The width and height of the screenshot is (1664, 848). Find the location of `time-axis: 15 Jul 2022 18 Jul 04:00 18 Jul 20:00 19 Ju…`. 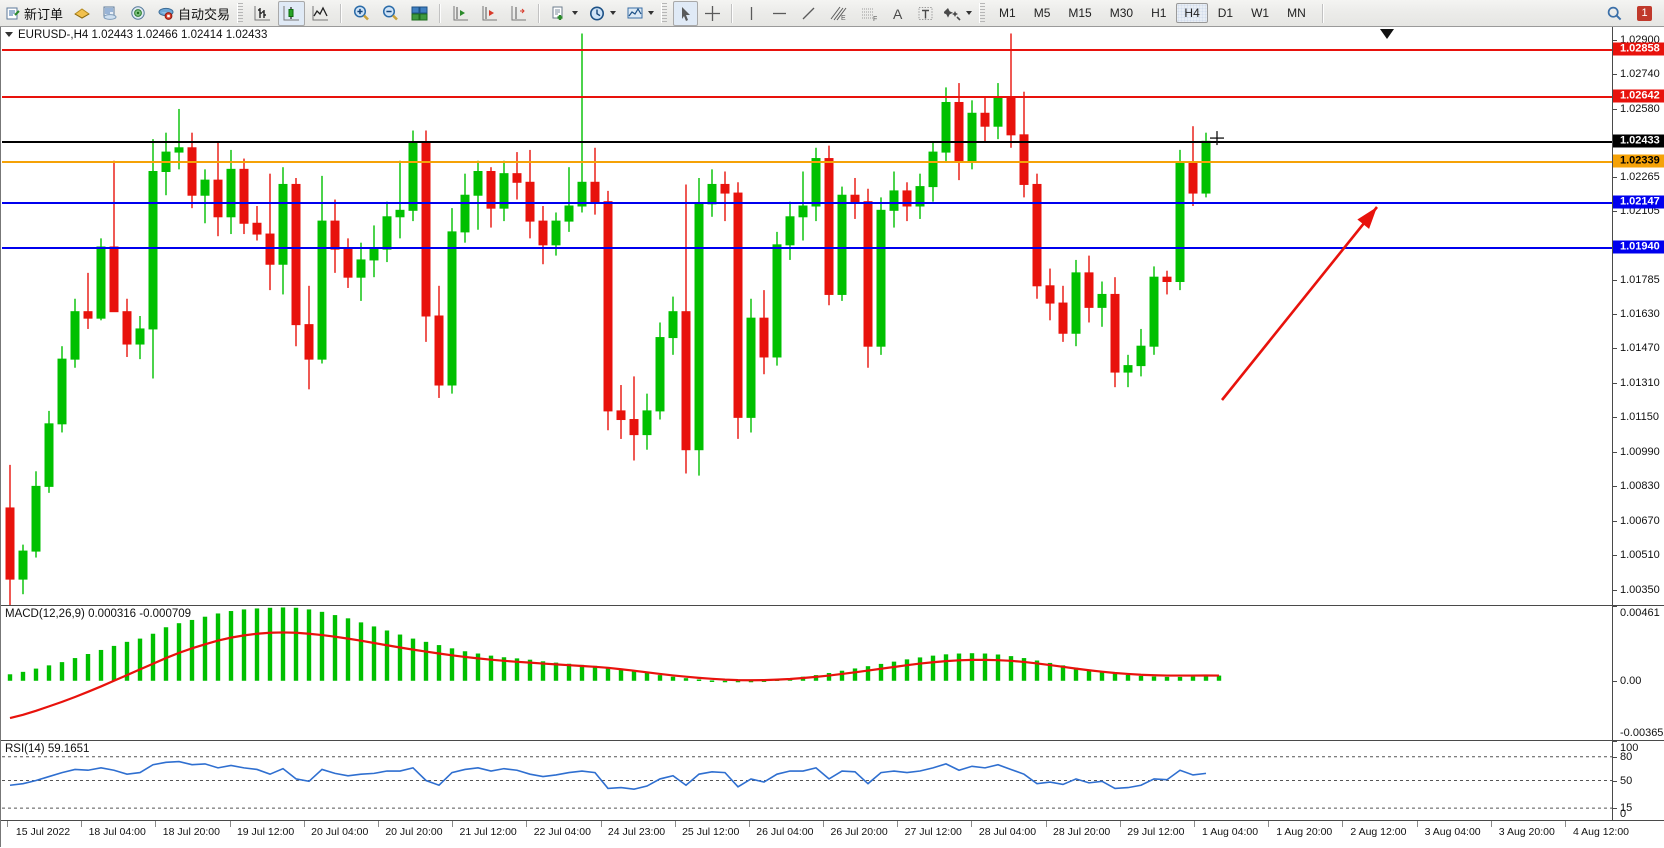

time-axis: 15 Jul 2022 18 Jul 04:00 18 Jul 20:00 19 Ju… is located at coordinates (832, 834).